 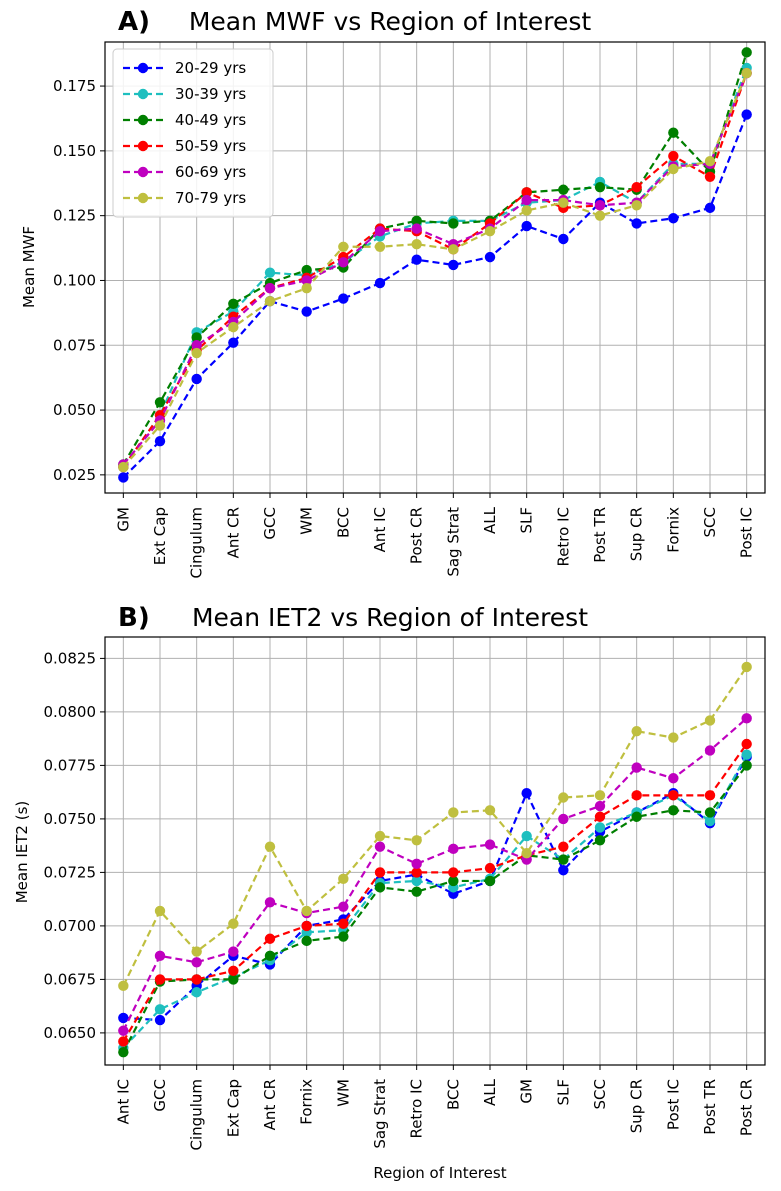 I want to click on panel-a-y-axis-label: Mean MWF, so click(x=29, y=267).